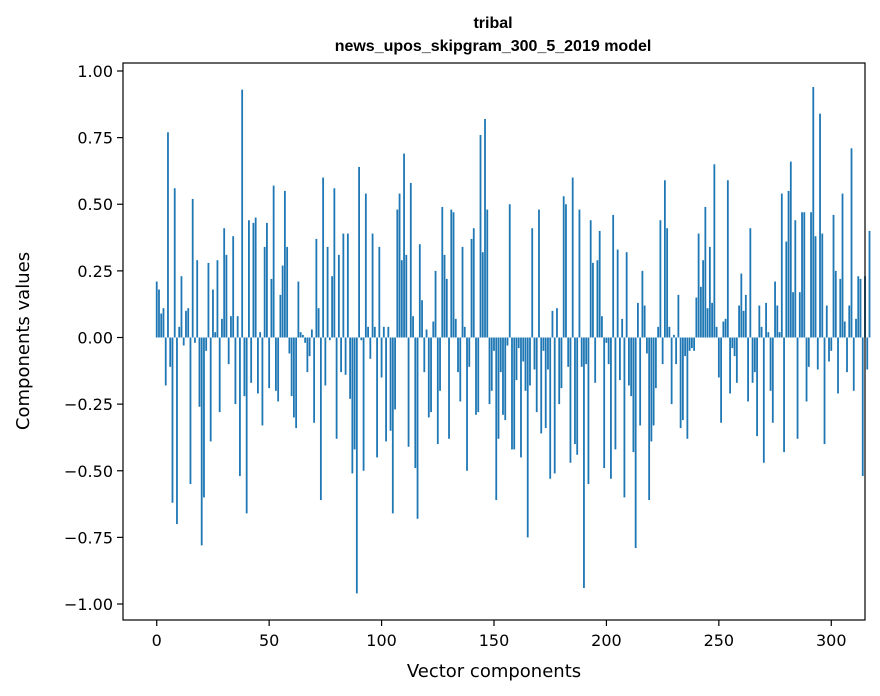 This screenshot has height=696, width=880. Describe the element at coordinates (831, 640) in the screenshot. I see `x-tick-label-300: 300` at that location.